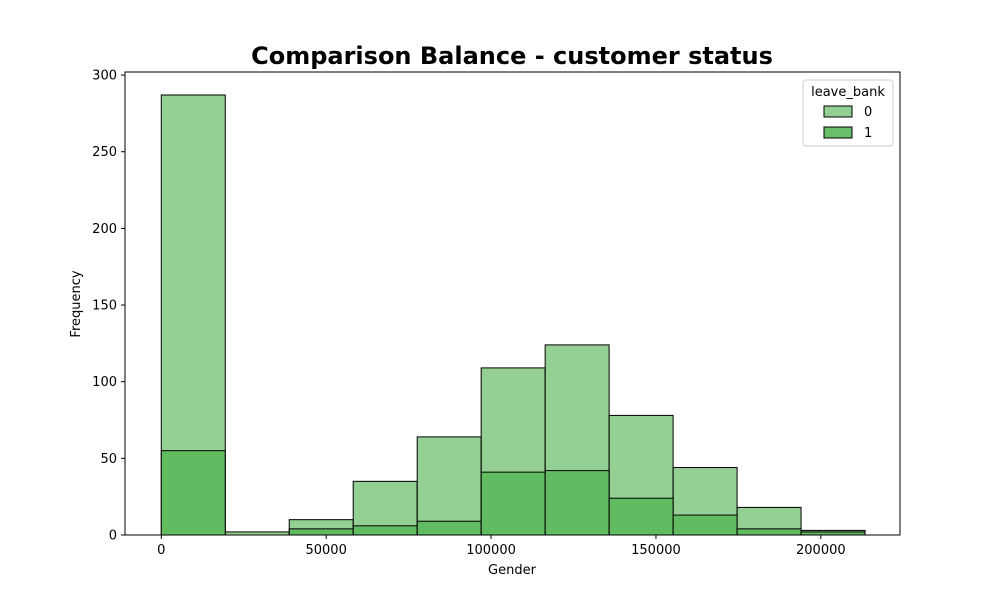 The width and height of the screenshot is (1000, 600). I want to click on x-tick-label: 150000, so click(656, 550).